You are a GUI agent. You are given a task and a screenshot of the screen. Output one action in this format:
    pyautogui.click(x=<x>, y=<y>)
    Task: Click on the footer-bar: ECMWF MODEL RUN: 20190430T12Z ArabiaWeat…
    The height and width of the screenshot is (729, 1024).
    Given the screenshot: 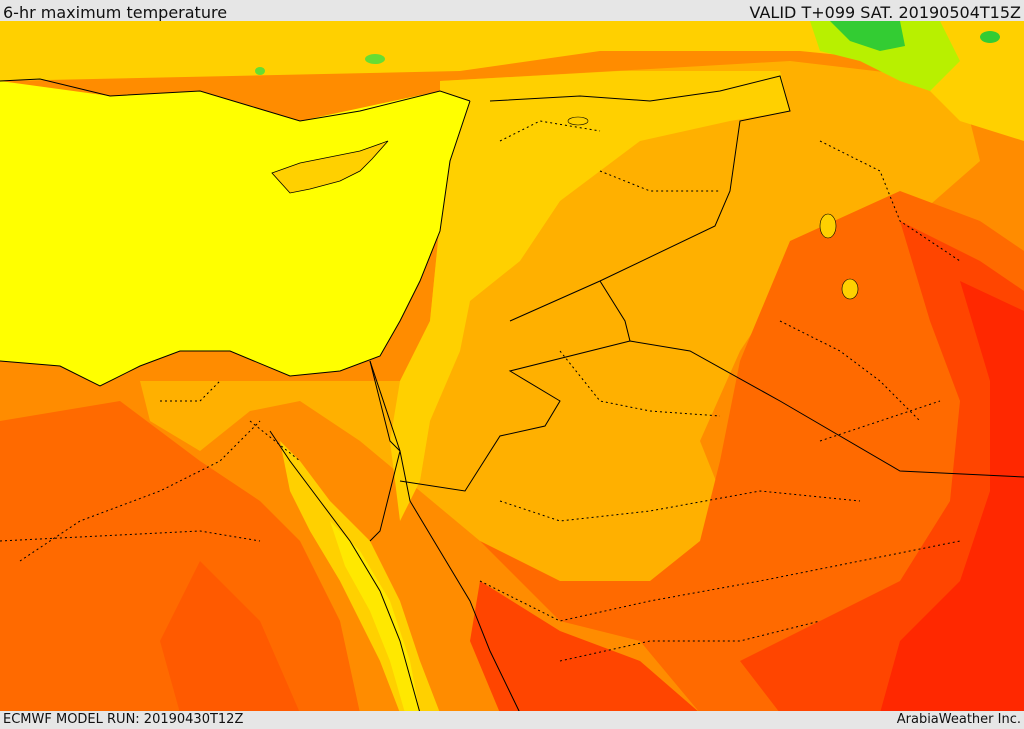 What is the action you would take?
    pyautogui.click(x=512, y=720)
    